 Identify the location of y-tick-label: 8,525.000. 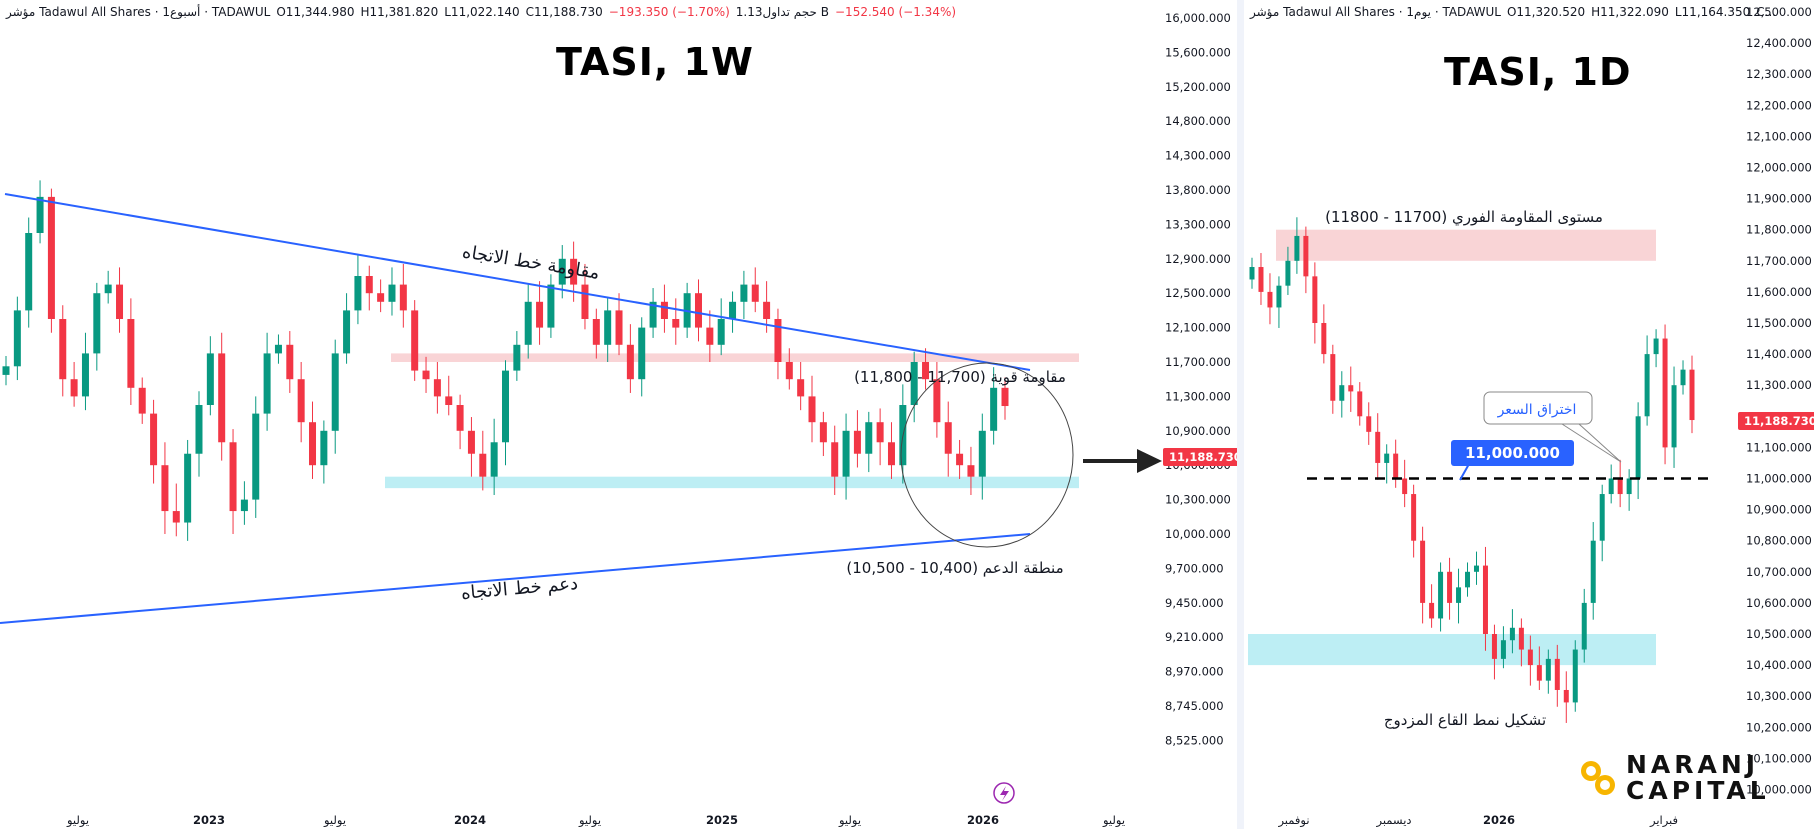
(1194, 740).